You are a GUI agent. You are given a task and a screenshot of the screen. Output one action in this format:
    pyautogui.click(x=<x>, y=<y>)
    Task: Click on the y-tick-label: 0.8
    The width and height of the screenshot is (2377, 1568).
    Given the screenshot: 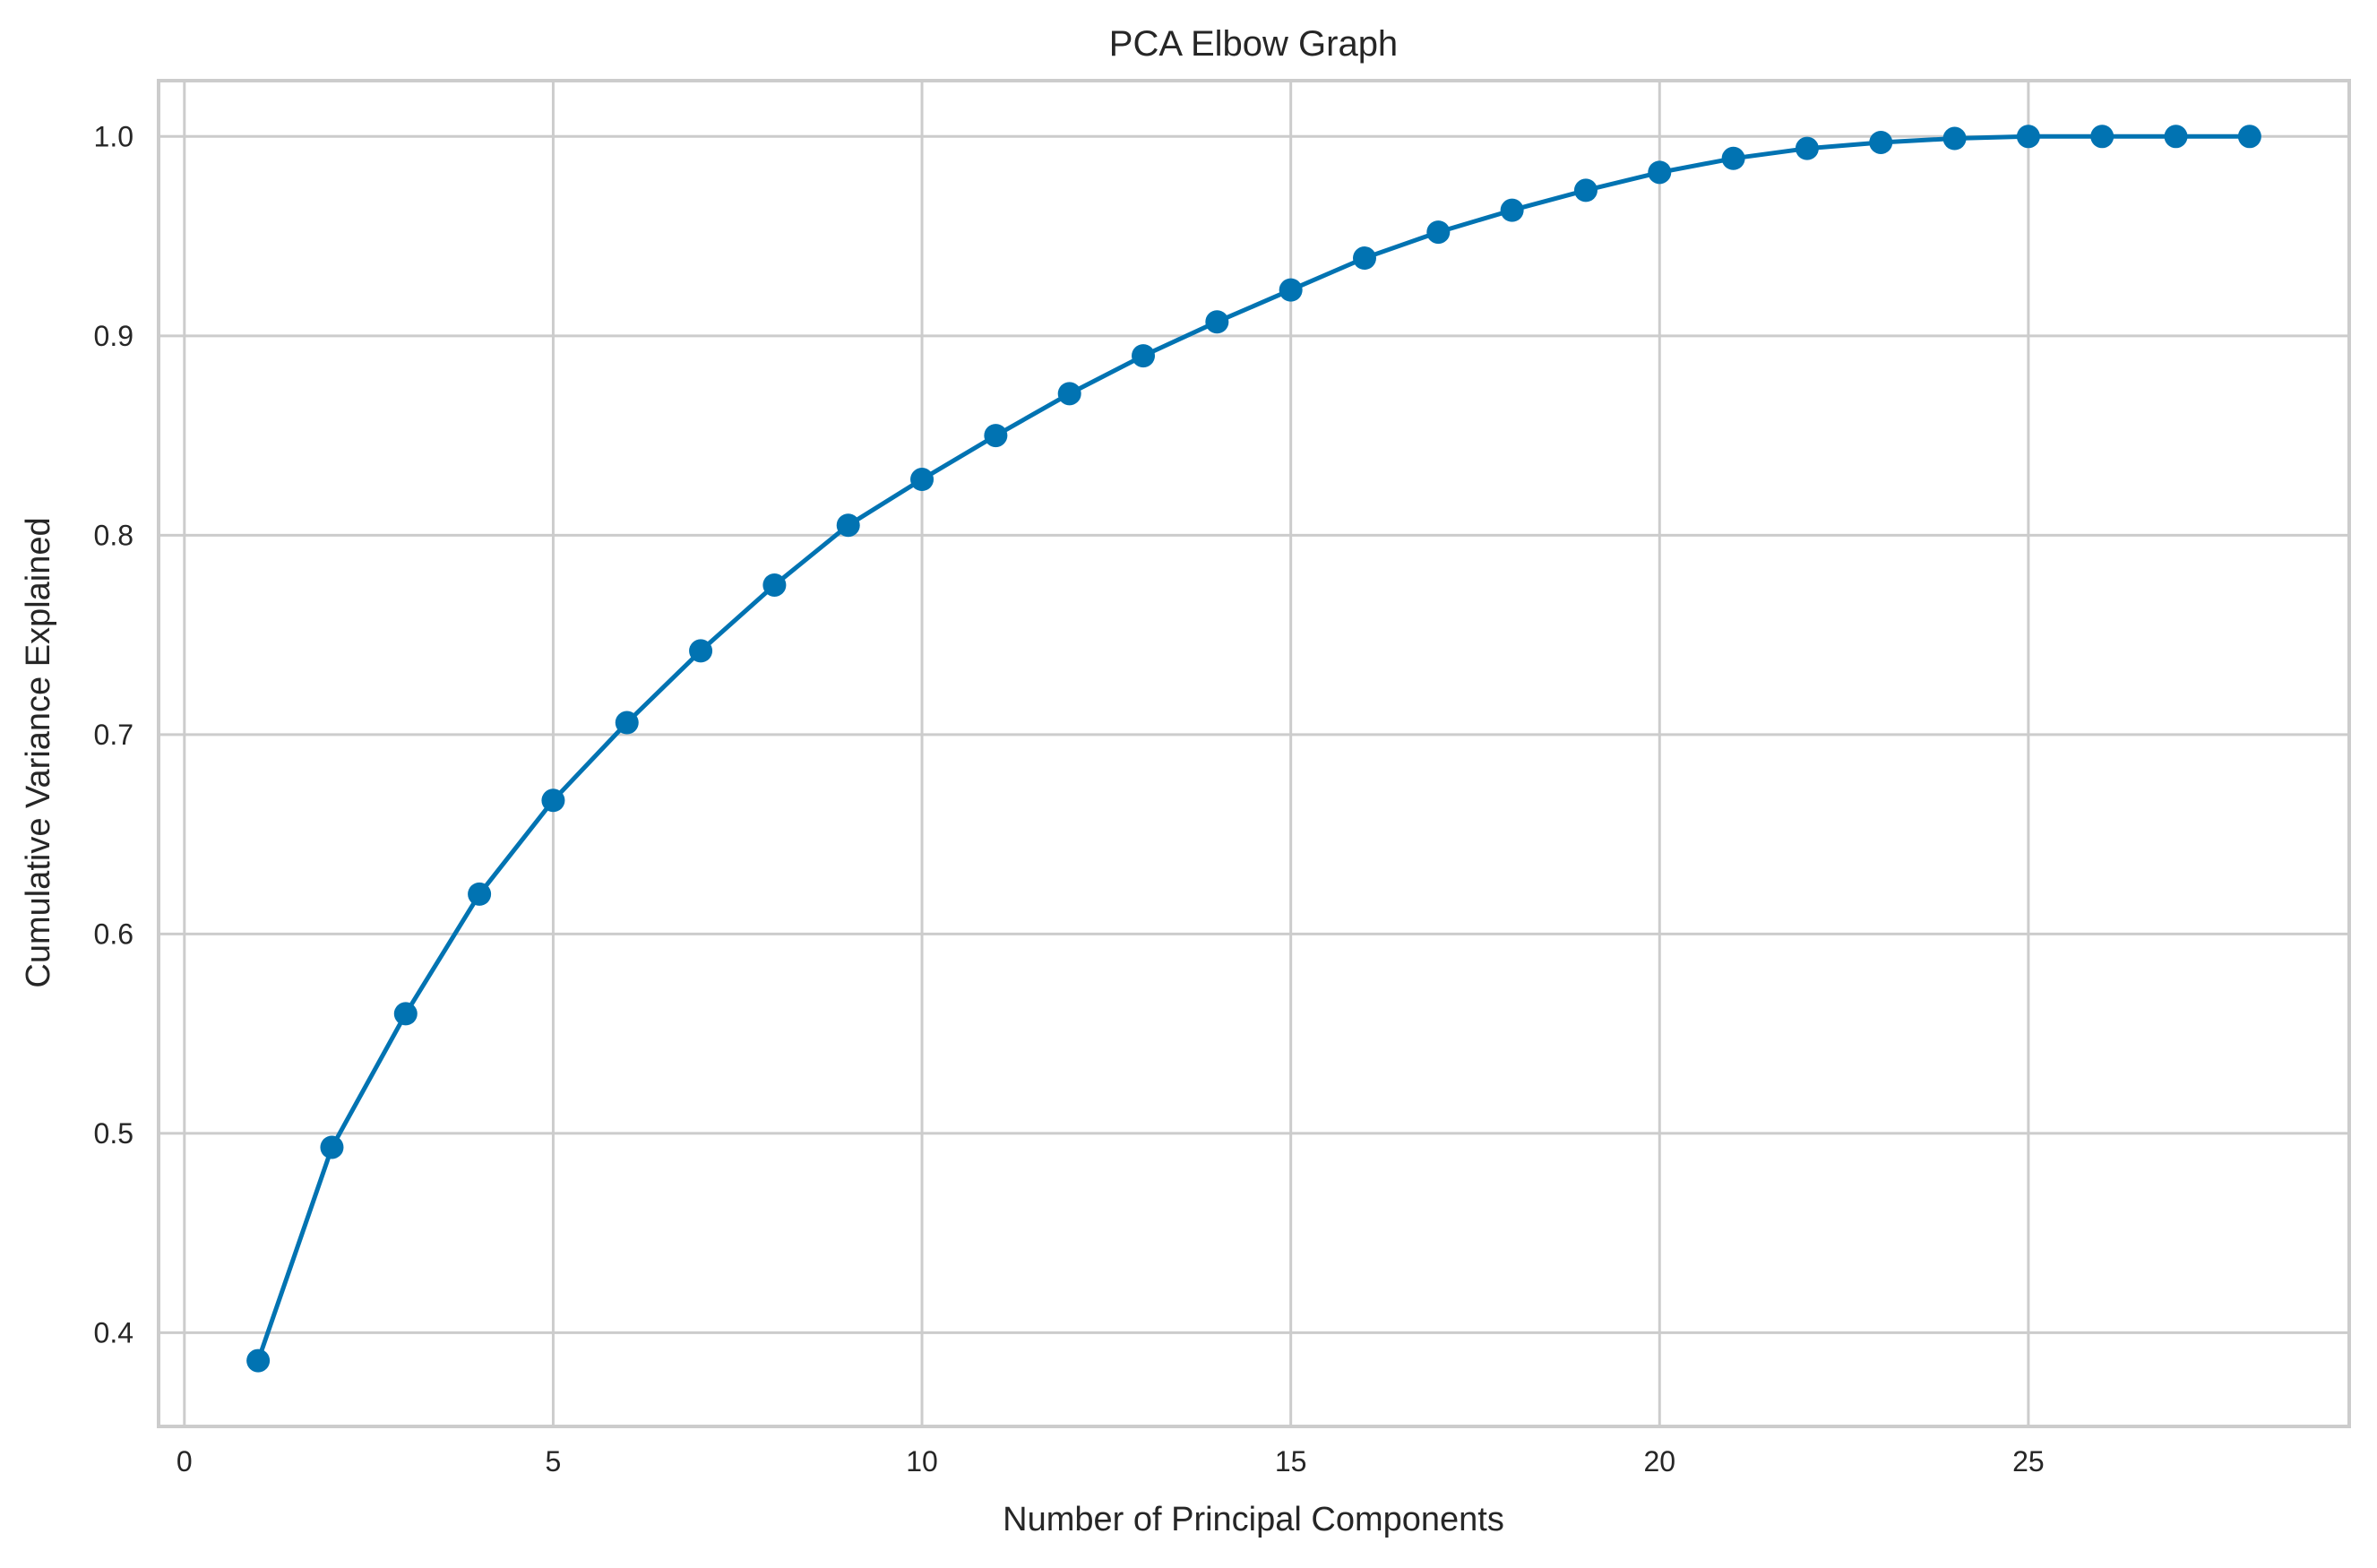 What is the action you would take?
    pyautogui.click(x=113, y=535)
    